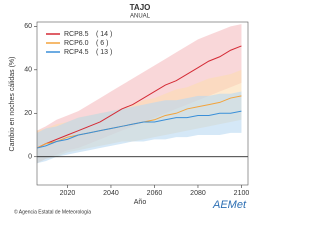 The width and height of the screenshot is (320, 240). Describe the element at coordinates (104, 52) in the screenshot. I see `legend-count: ( 13 )` at that location.